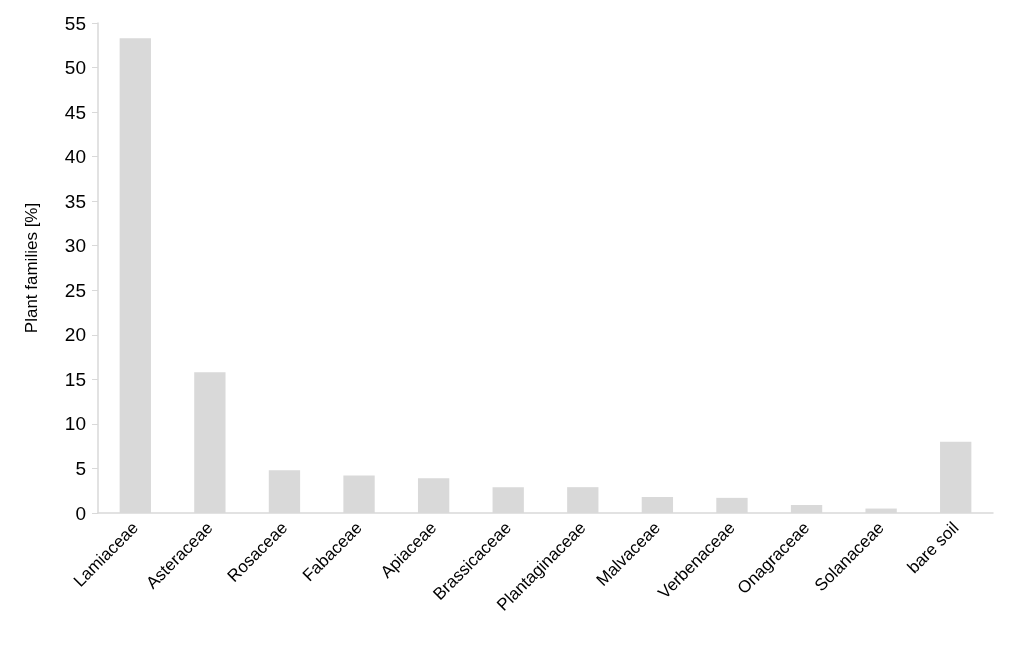 Image resolution: width=1021 pixels, height=666 pixels. Describe the element at coordinates (31, 268) in the screenshot. I see `y-axis-title: Plant families [%]` at that location.